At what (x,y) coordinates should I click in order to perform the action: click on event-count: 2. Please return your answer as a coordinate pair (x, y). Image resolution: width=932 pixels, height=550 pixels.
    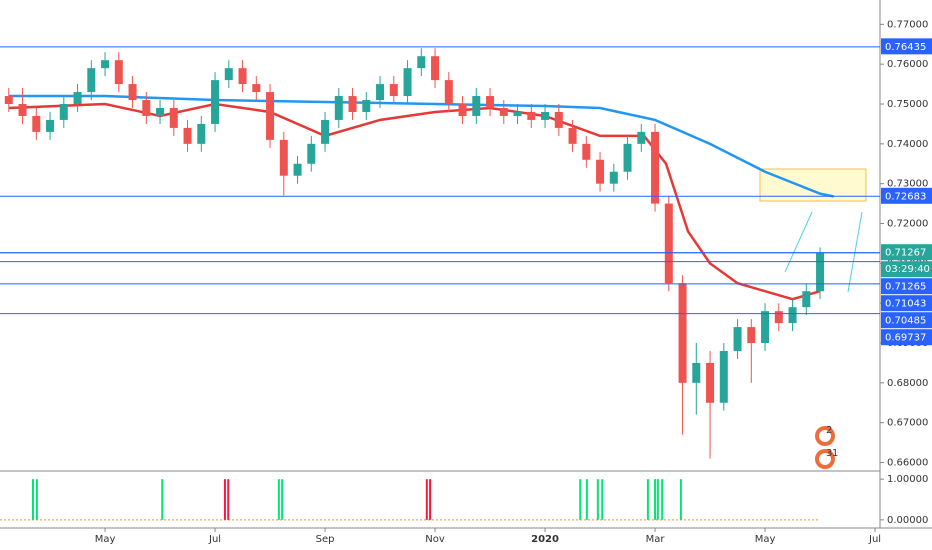
    Looking at the image, I should click on (829, 430).